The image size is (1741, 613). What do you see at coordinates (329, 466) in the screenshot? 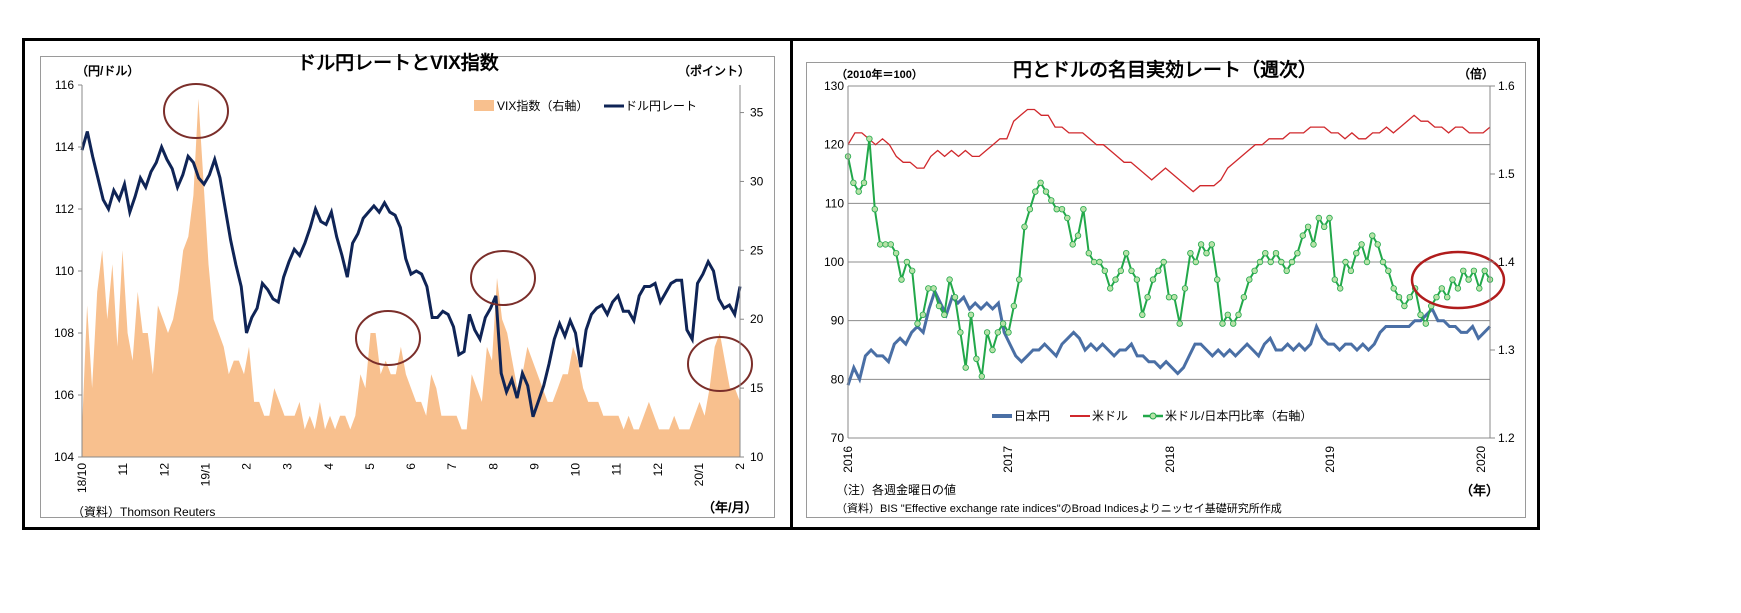
I see `x-tick-label: 4` at bounding box center [329, 466].